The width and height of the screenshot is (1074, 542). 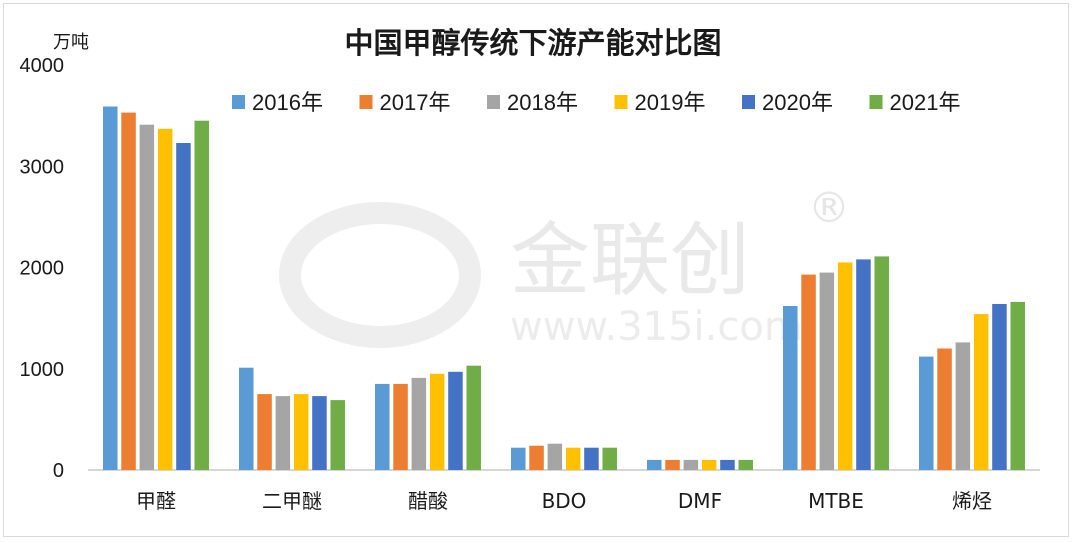 I want to click on bar-二甲醚-2021年, so click(x=337, y=435).